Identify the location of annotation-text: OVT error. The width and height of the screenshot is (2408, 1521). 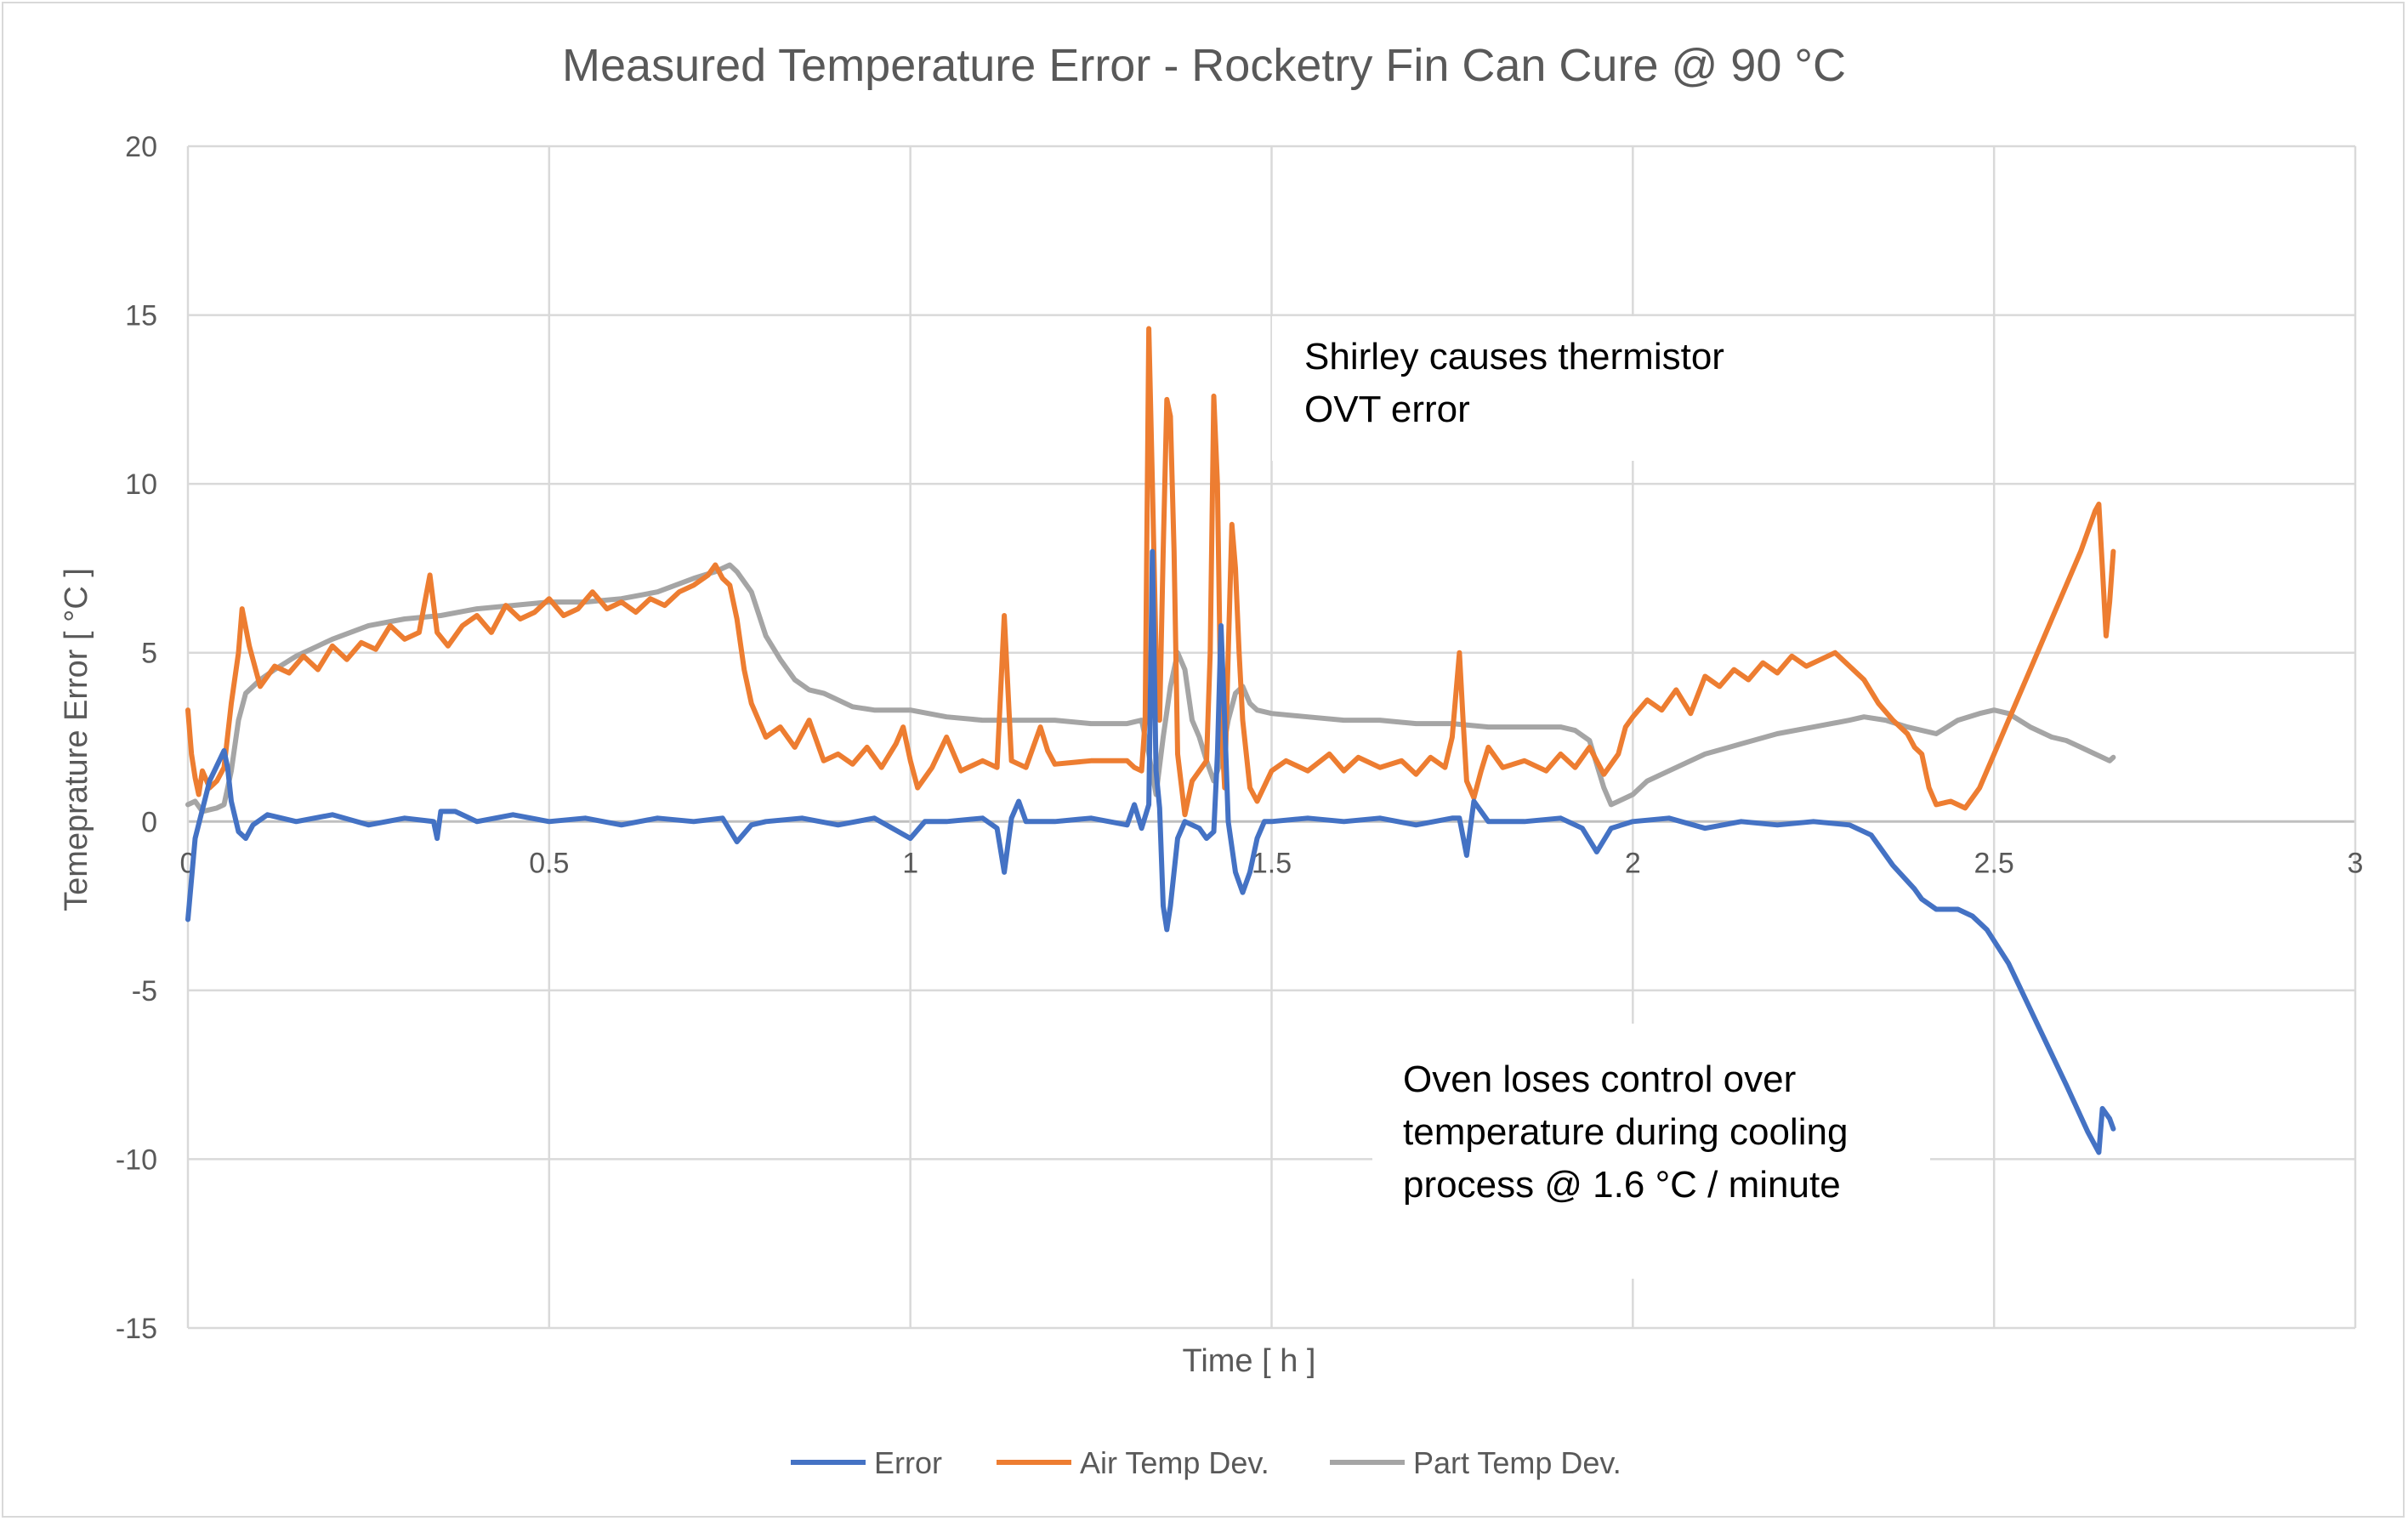
(1387, 409).